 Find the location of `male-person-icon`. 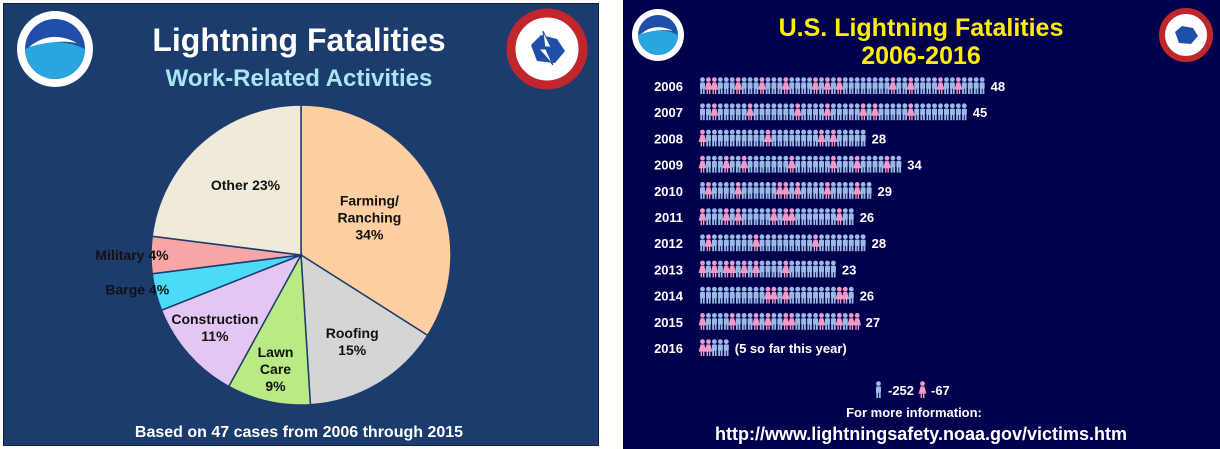

male-person-icon is located at coordinates (878, 389).